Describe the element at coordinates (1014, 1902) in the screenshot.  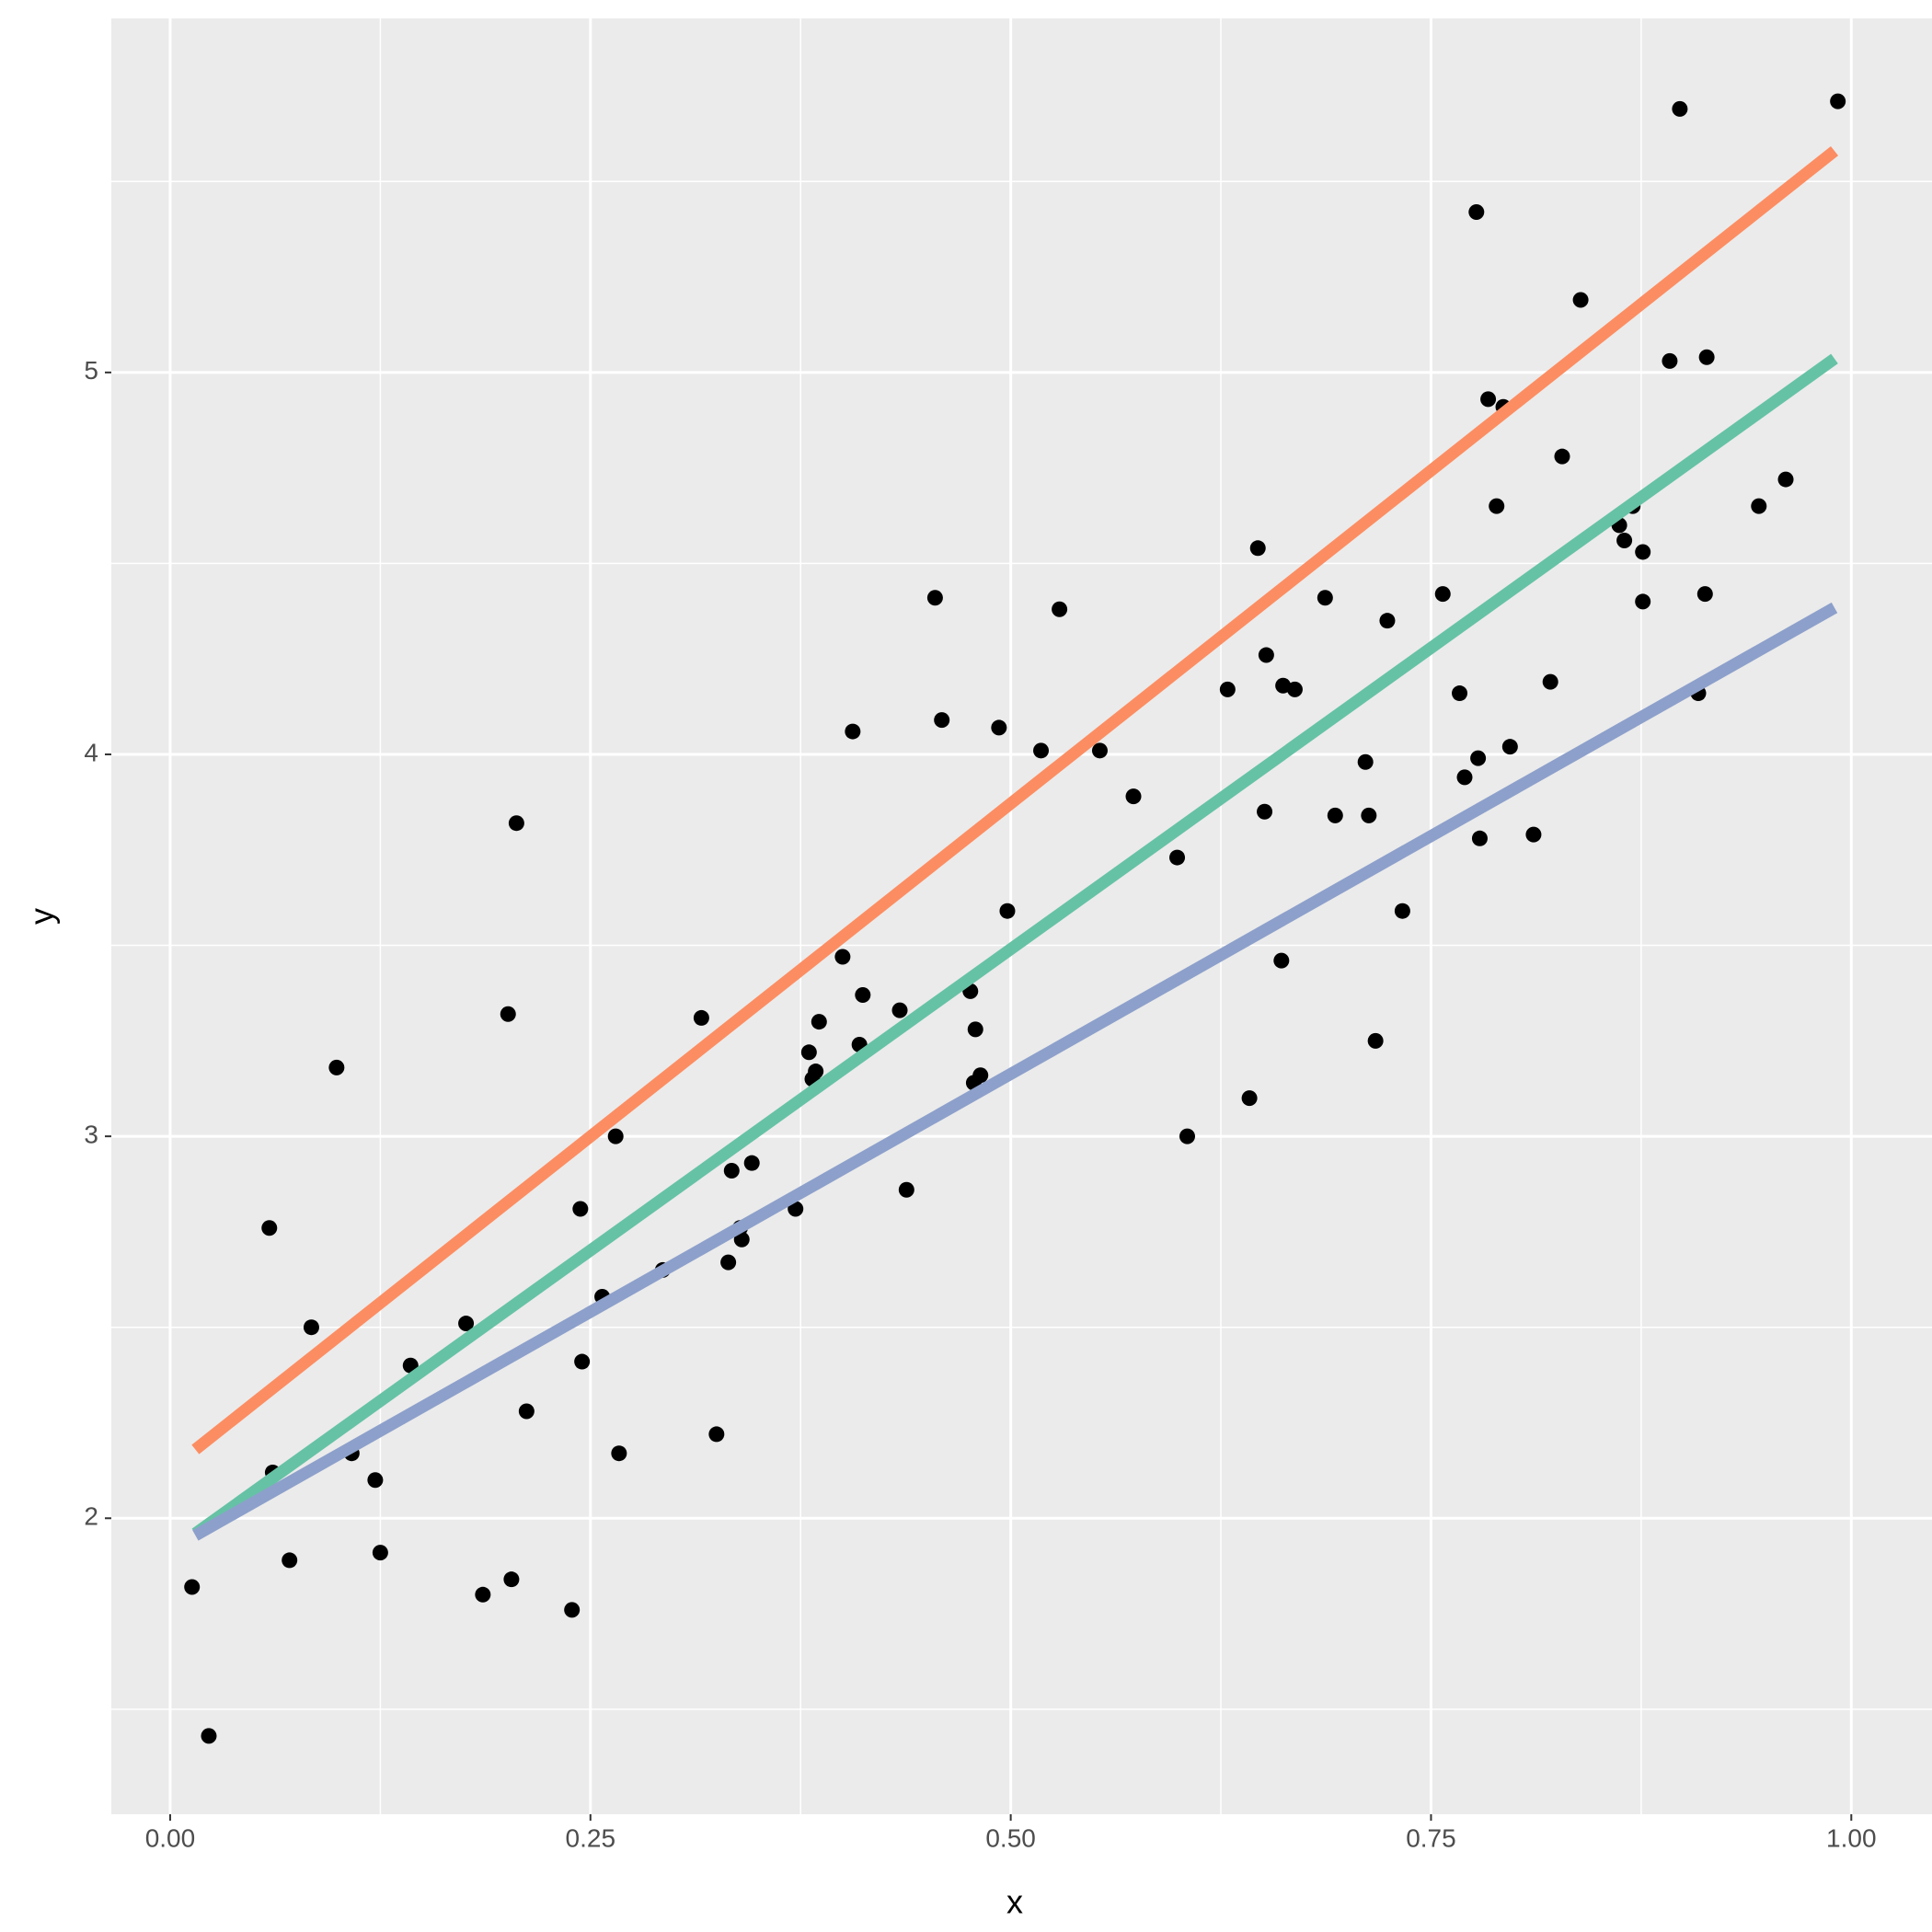
I see `x-axis-title: x` at that location.